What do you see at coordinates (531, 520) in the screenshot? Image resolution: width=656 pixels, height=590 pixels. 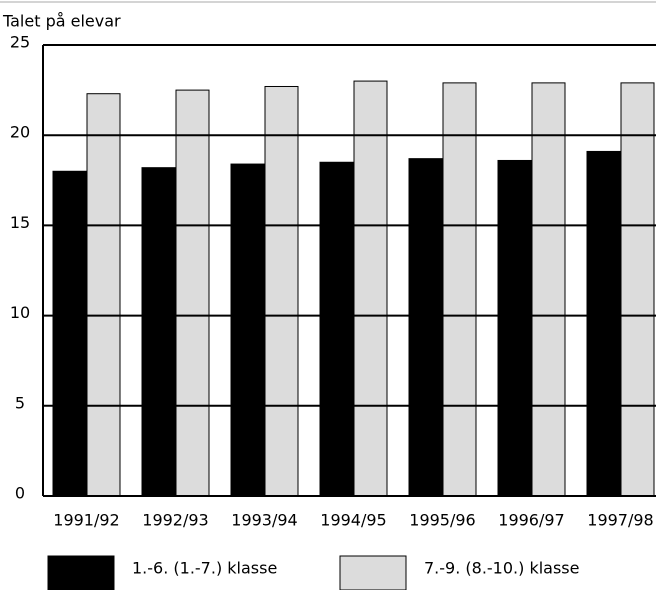 I see `x-tick-label: 1996/97` at bounding box center [531, 520].